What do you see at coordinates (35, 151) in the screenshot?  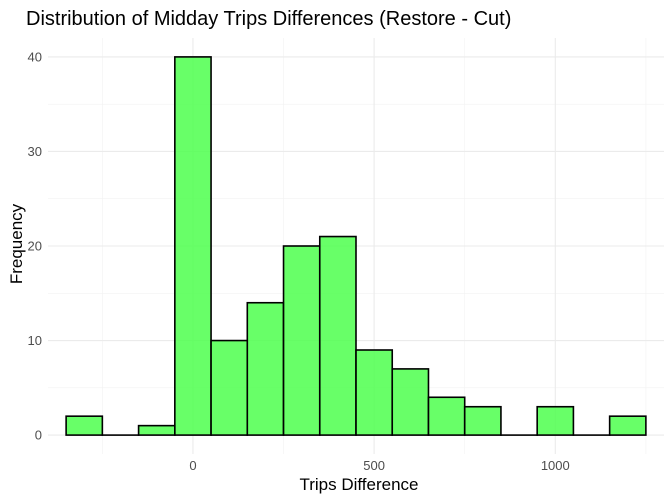 I see `y-tick-label: 30` at bounding box center [35, 151].